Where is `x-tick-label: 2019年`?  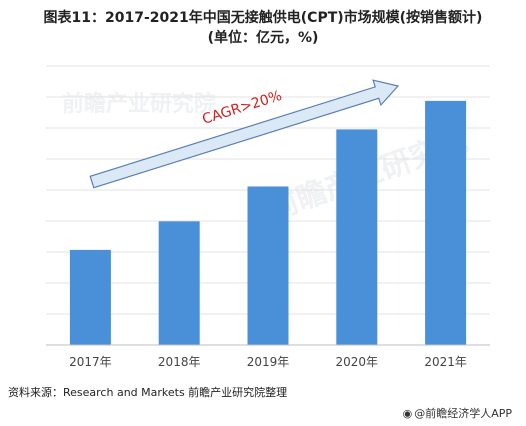
x-tick-label: 2019年 is located at coordinates (268, 362).